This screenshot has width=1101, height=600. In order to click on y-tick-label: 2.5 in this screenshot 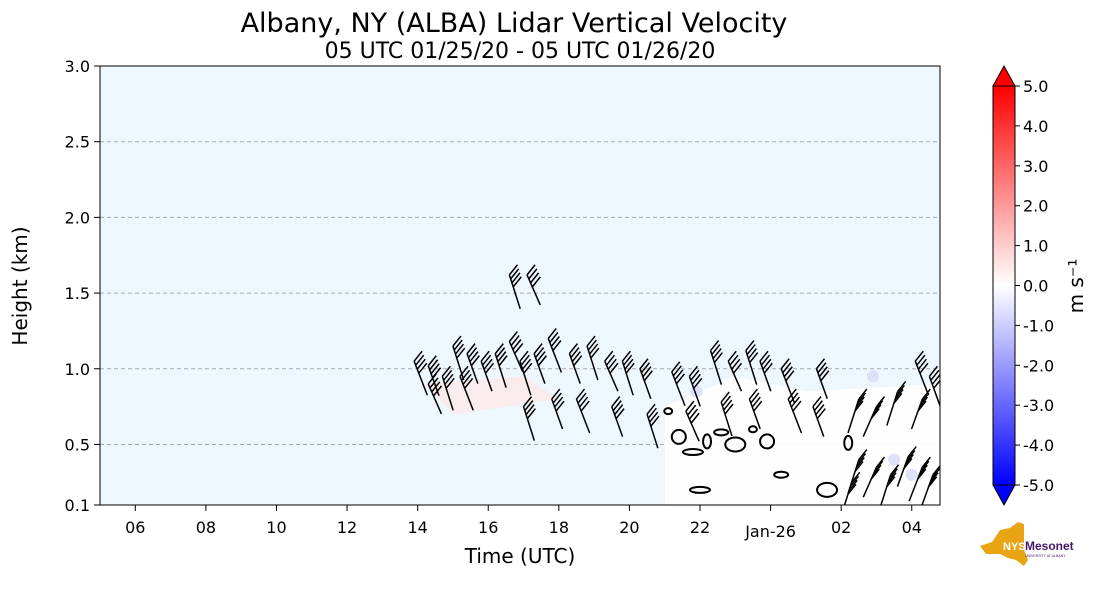, I will do `click(77, 142)`.